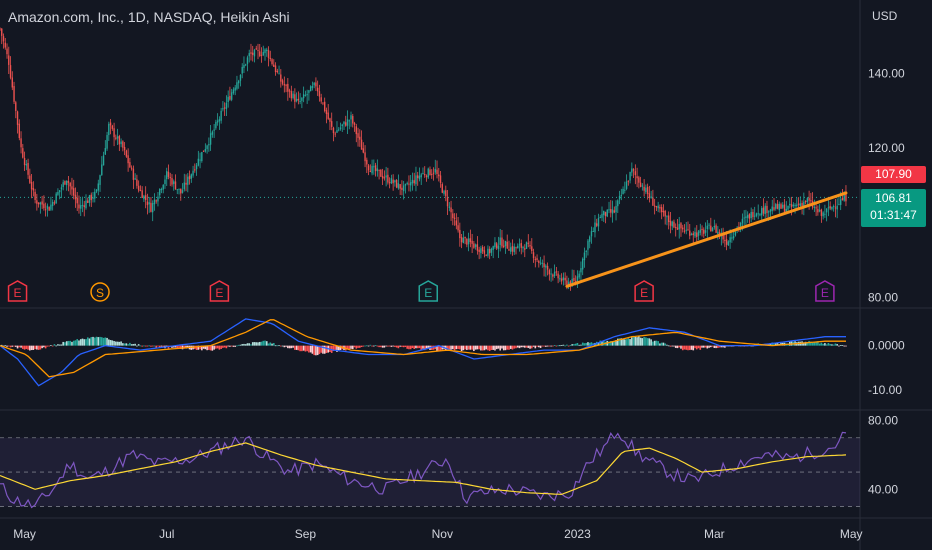  I want to click on trendline, so click(706, 239).